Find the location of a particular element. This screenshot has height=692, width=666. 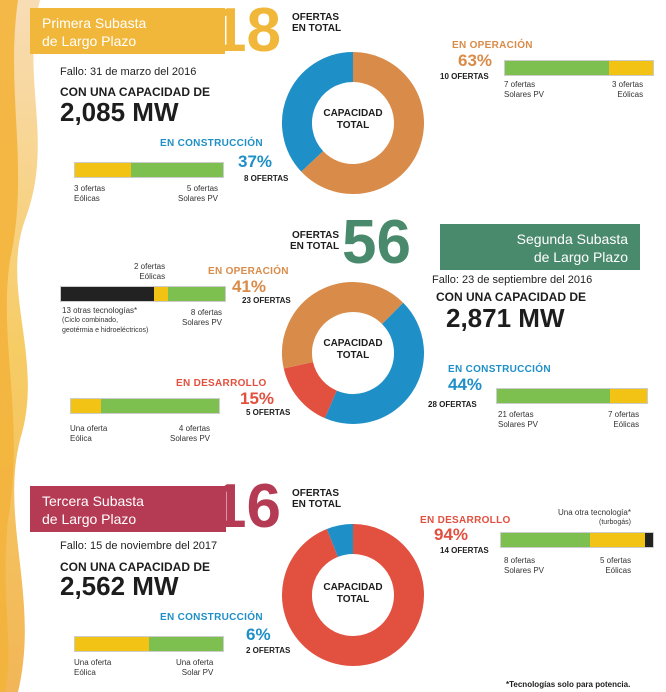

auction3-con-label-solar: Una oferta Solar PV is located at coordinates (194, 668).